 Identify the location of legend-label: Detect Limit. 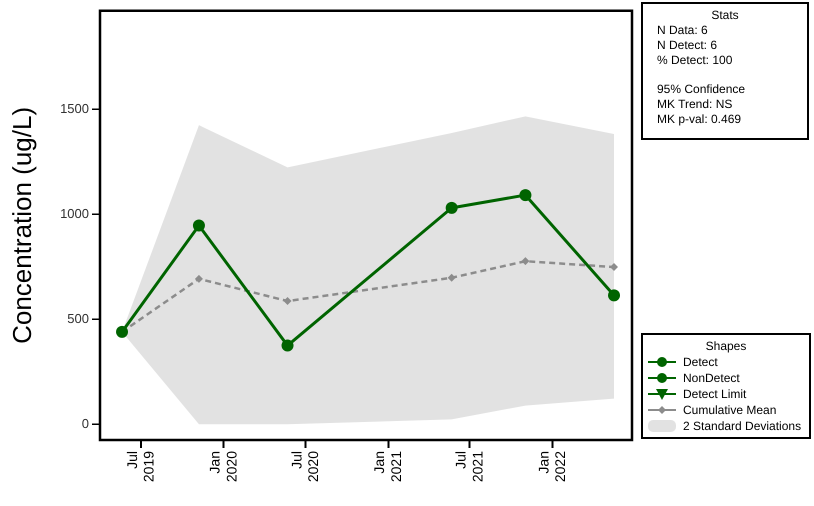
(714, 394).